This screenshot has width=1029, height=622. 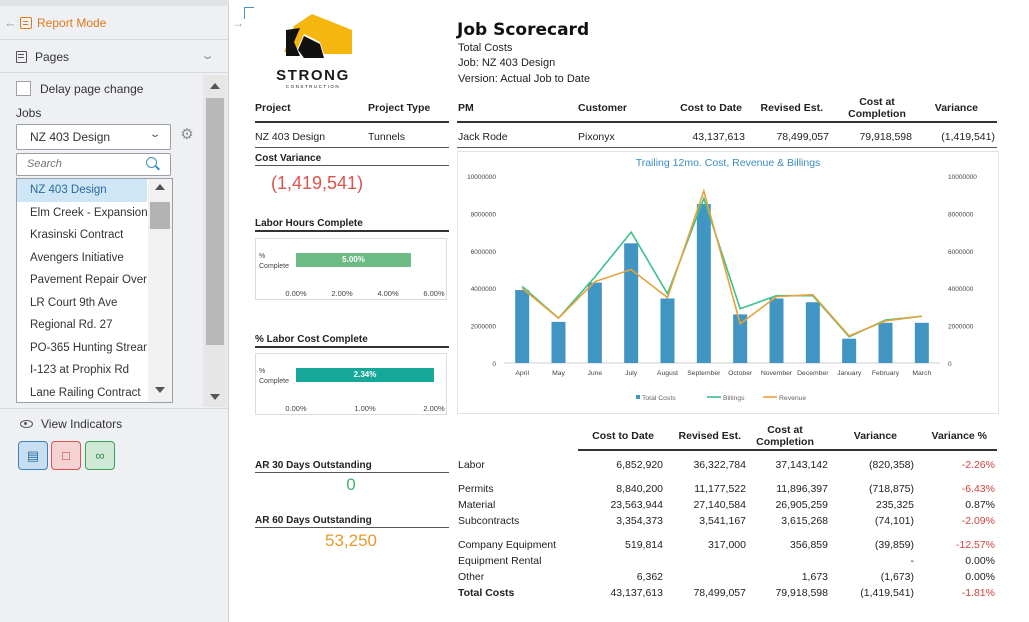 I want to click on y2-tick-label: 10000000, so click(x=962, y=177).